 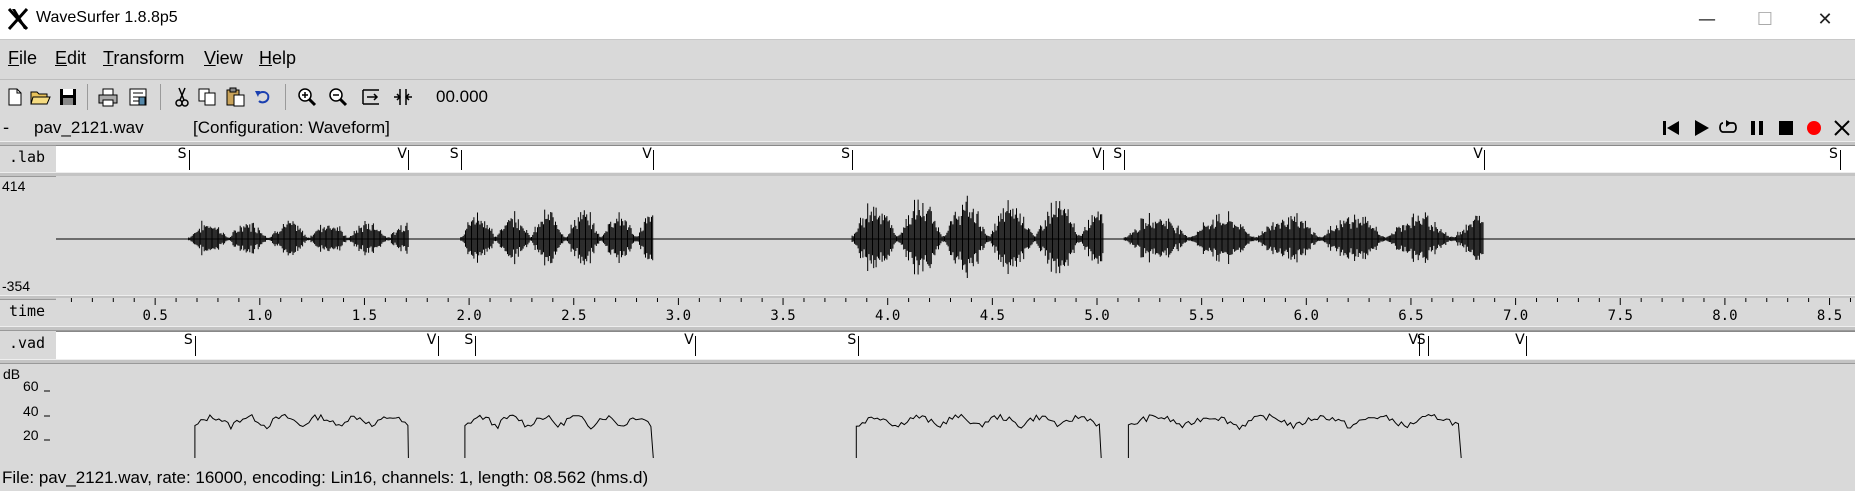 I want to click on time-tick-label: 5.0, so click(x=1096, y=316).